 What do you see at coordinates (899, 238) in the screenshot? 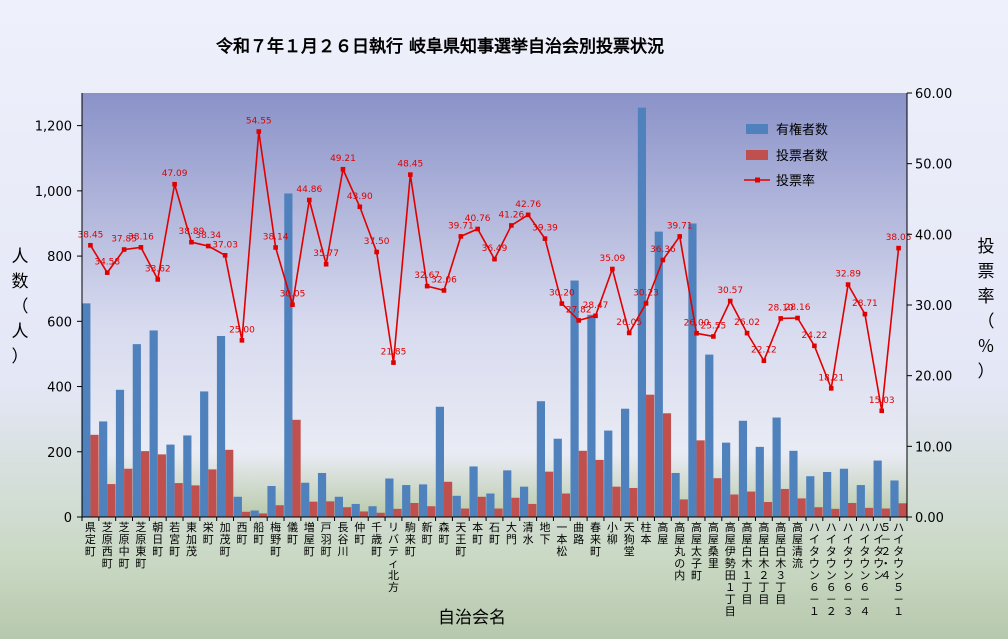
I see `data-label-turnout: 38.05` at bounding box center [899, 238].